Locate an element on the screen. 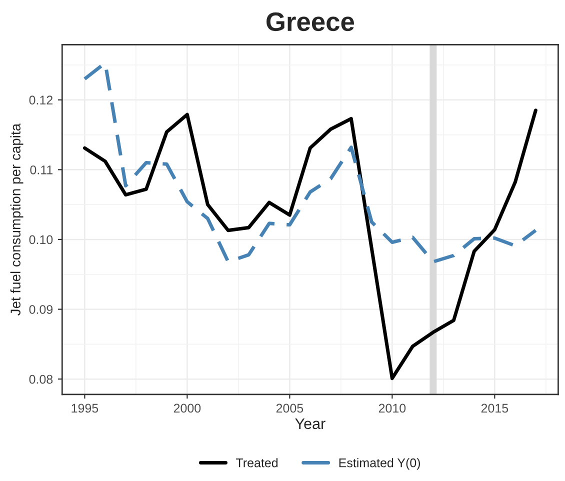  x-tick-label: 2005 is located at coordinates (290, 408).